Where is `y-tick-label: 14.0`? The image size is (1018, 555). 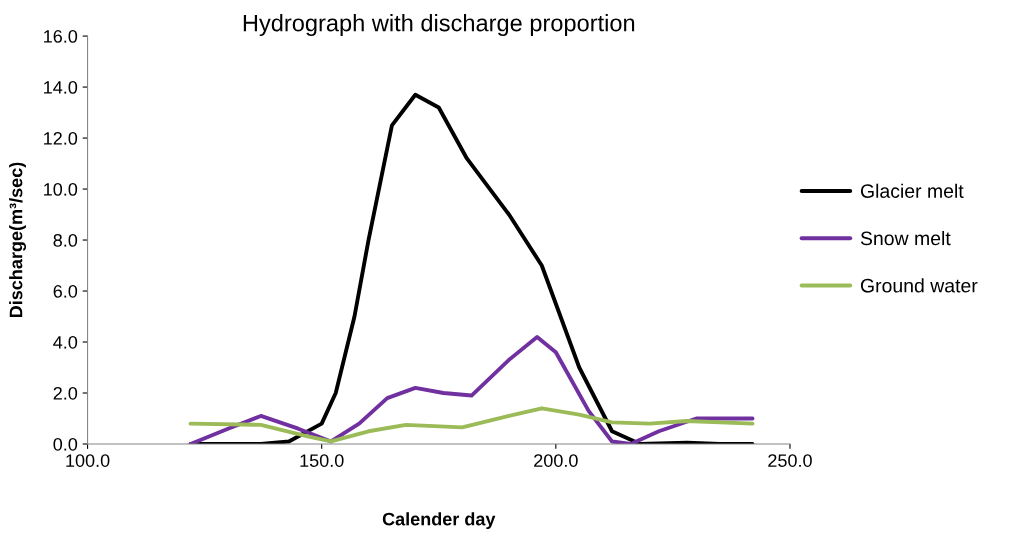
y-tick-label: 14.0 is located at coordinates (61, 87).